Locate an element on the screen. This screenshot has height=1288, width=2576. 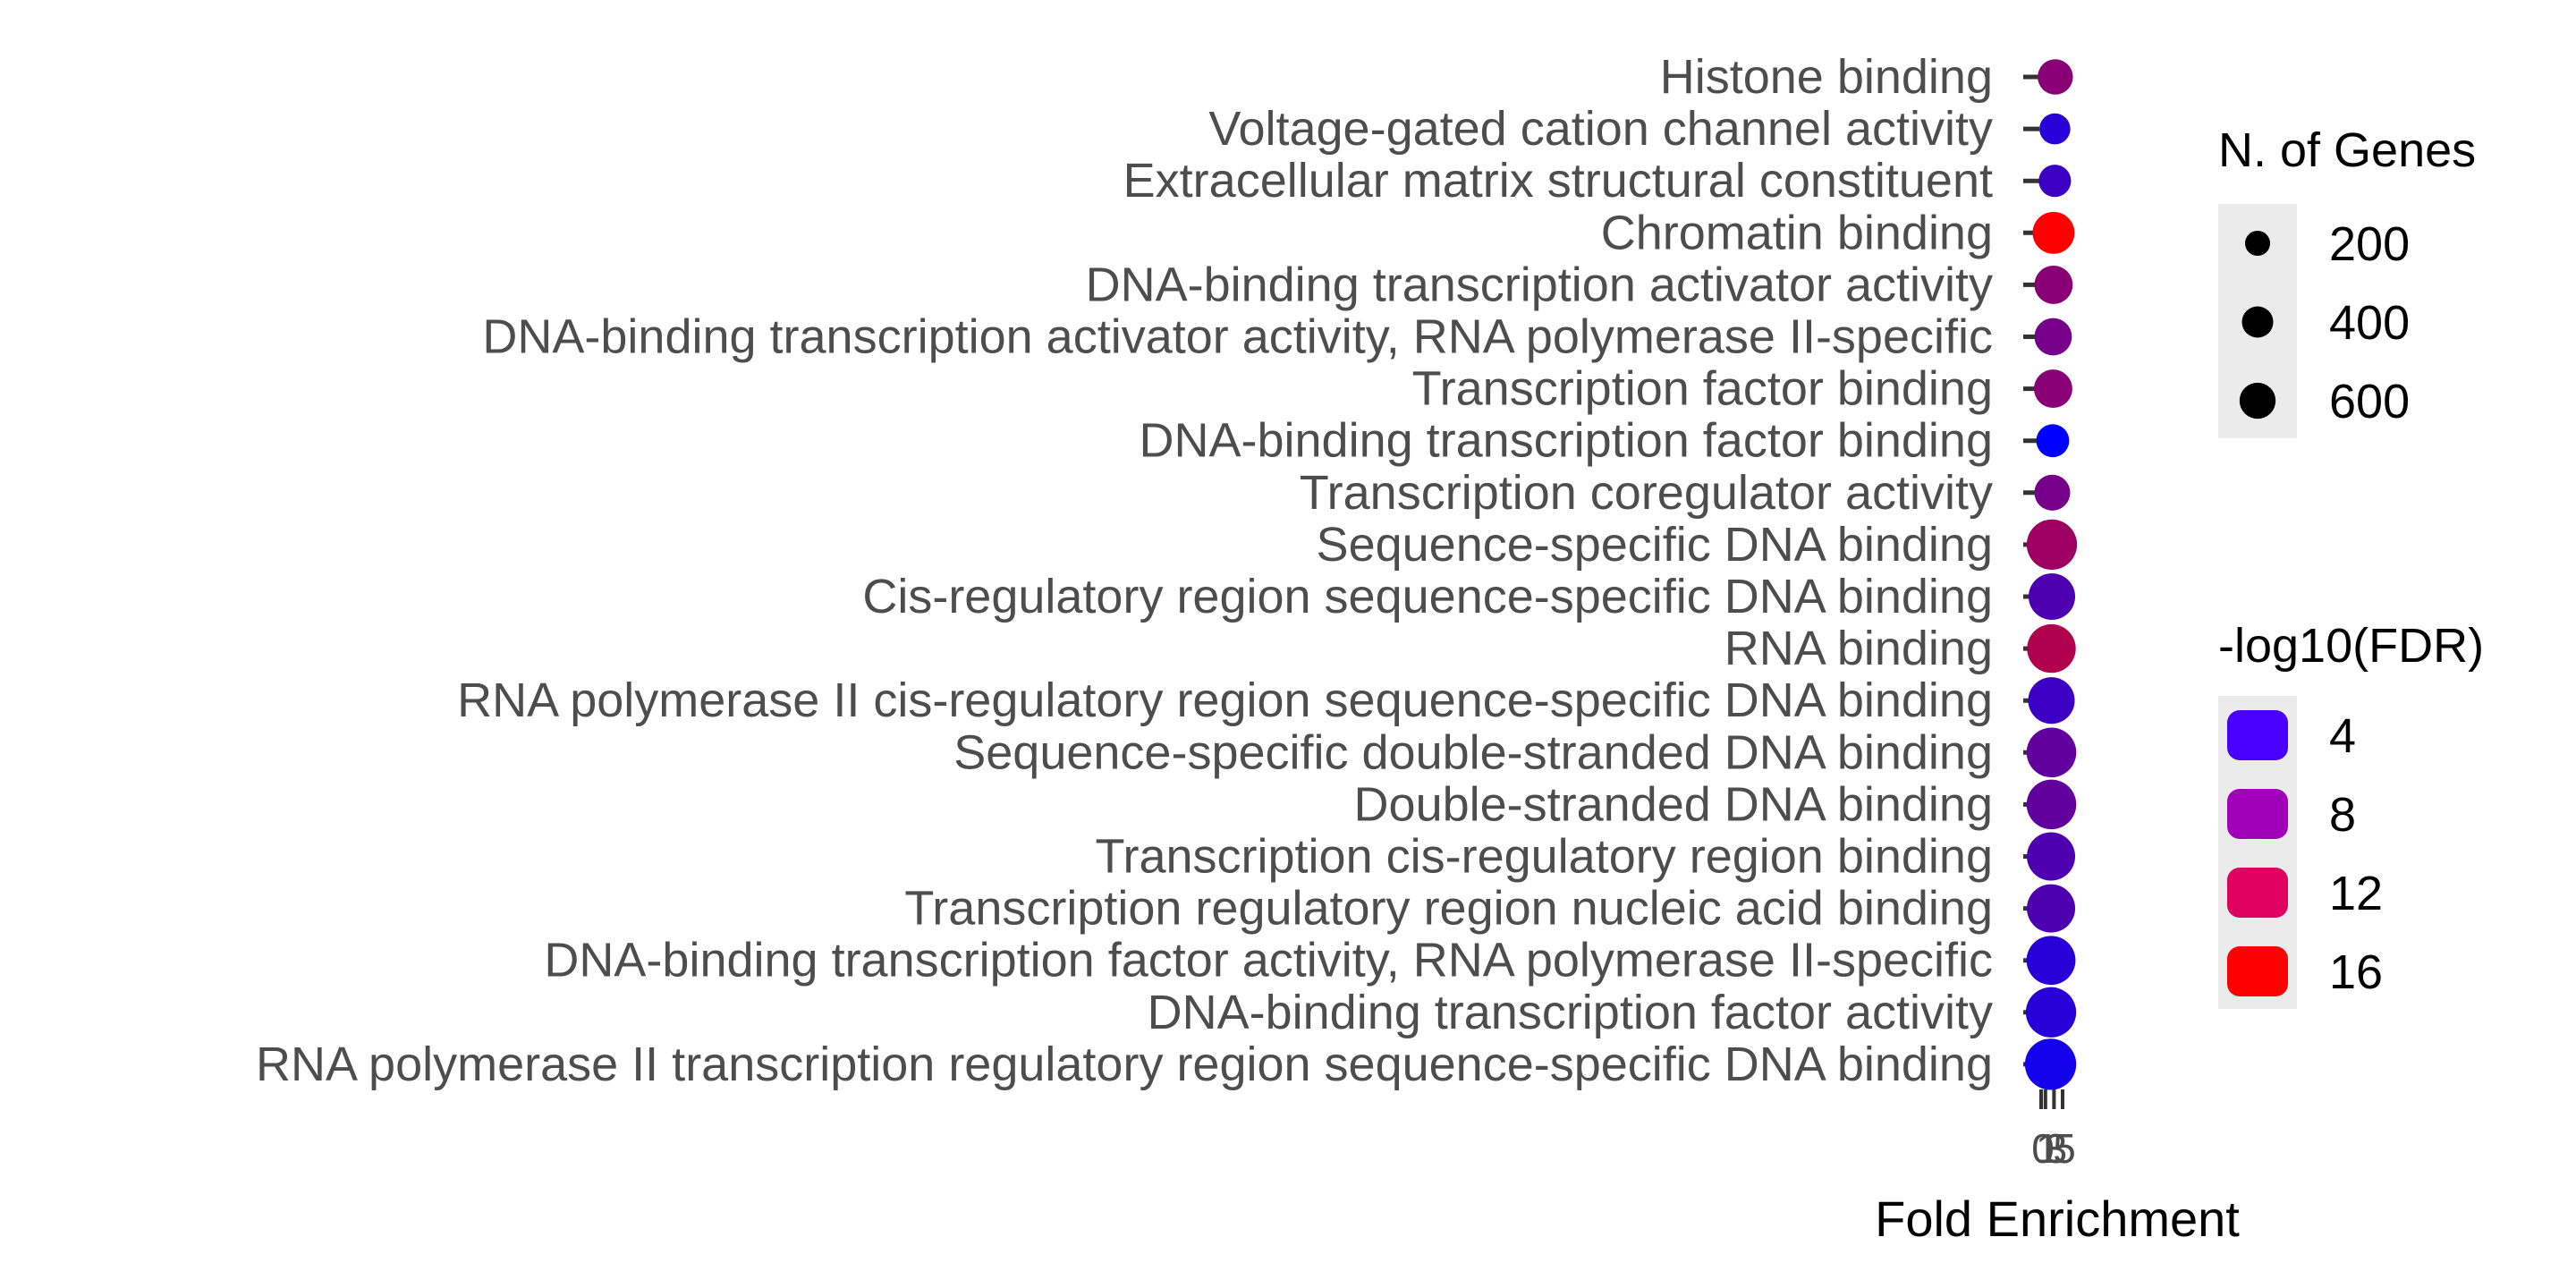
x-tick-label: 0 is located at coordinates (2043, 1148).